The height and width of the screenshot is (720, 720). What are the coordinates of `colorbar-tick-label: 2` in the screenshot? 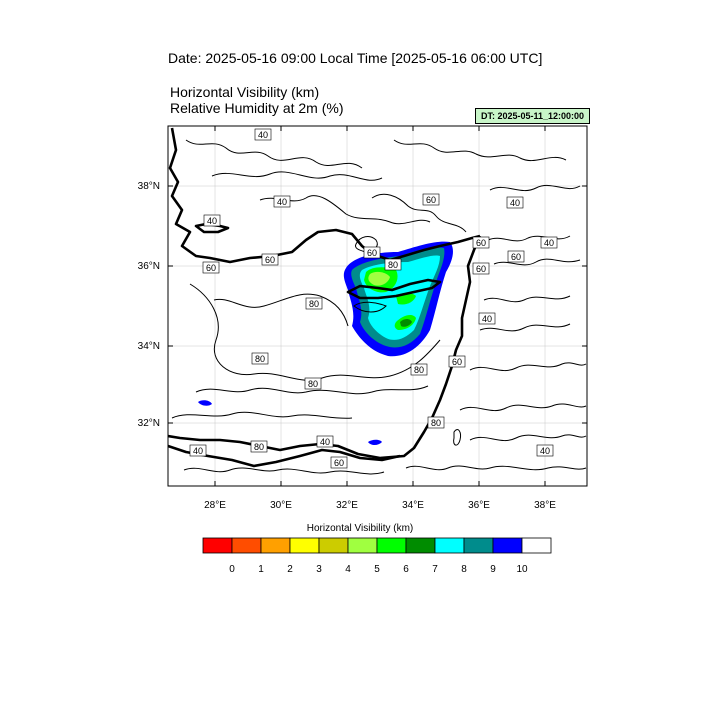 It's located at (290, 569).